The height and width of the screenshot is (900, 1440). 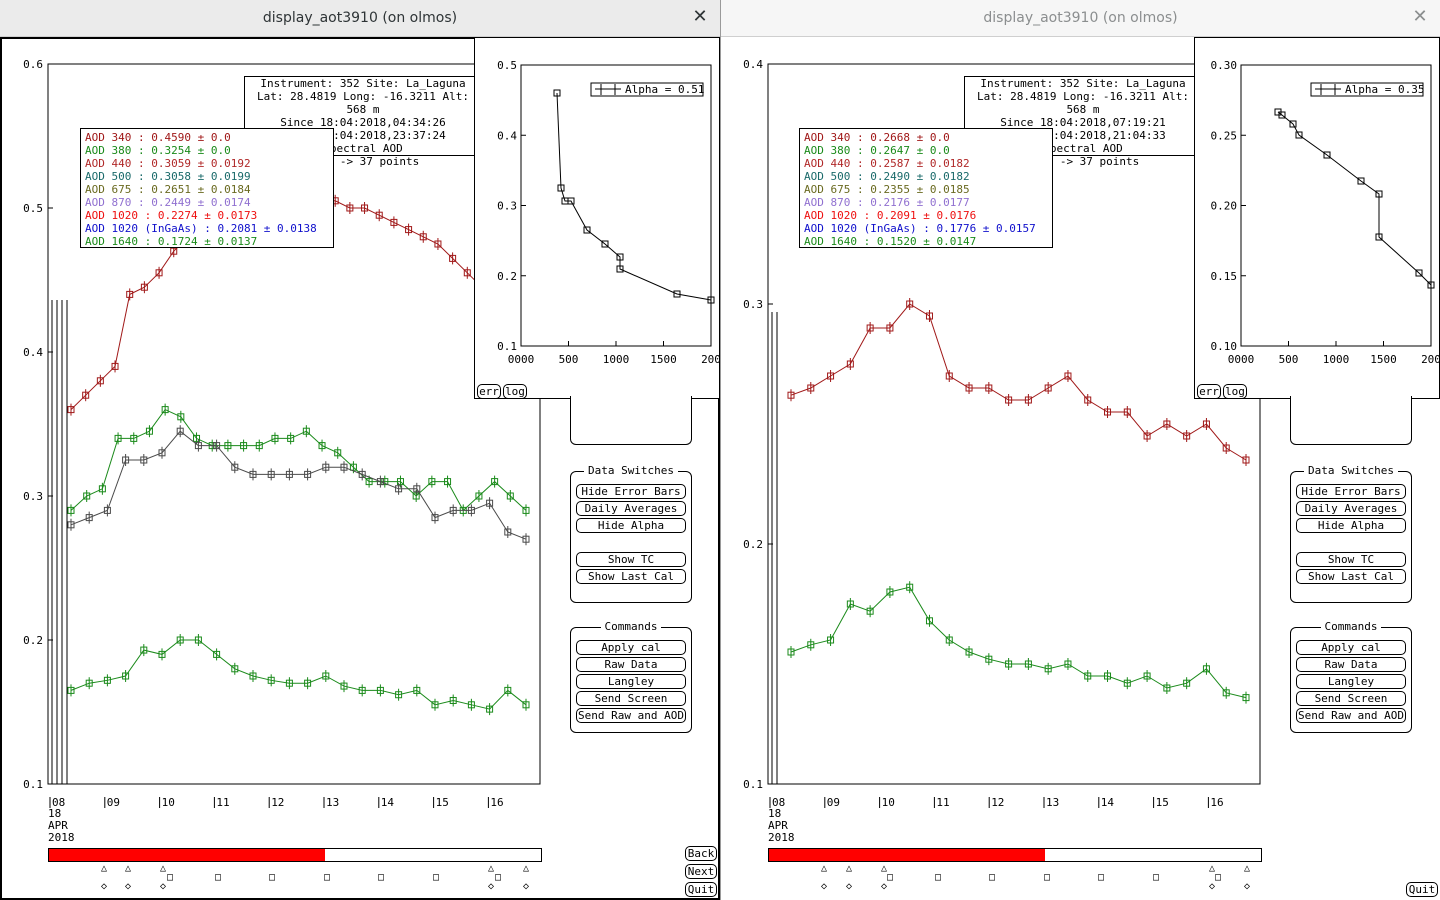 What do you see at coordinates (1354, 198) in the screenshot?
I see `alpha-fit-curve` at bounding box center [1354, 198].